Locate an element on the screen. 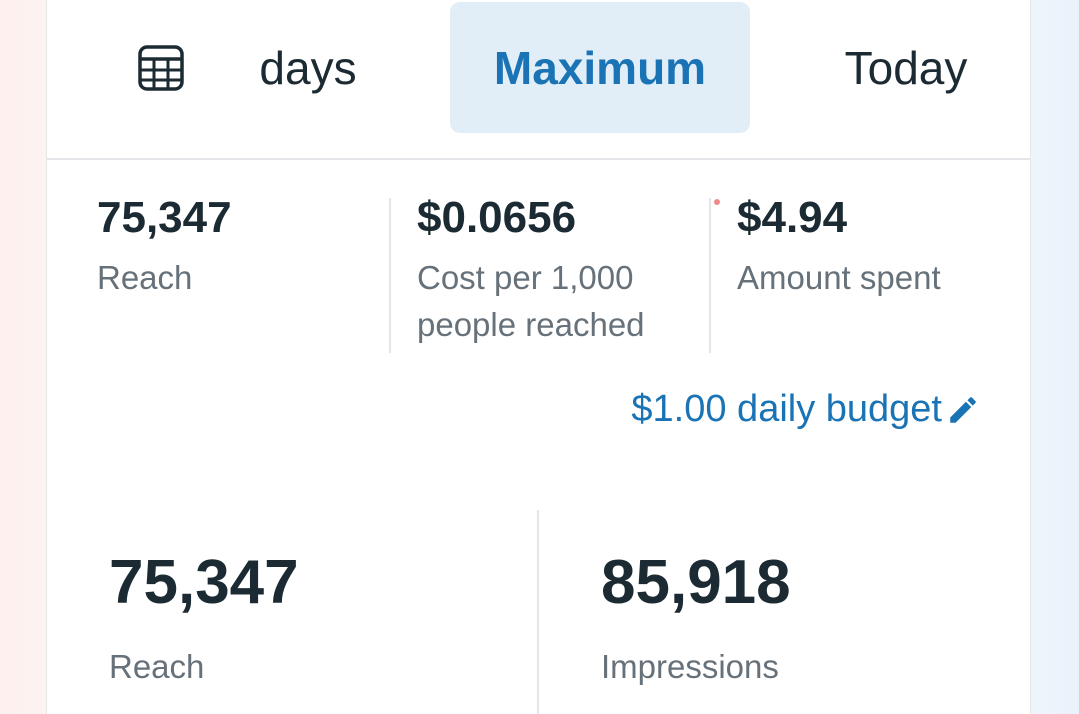 The height and width of the screenshot is (714, 1079). metric-label: Reach is located at coordinates (145, 277).